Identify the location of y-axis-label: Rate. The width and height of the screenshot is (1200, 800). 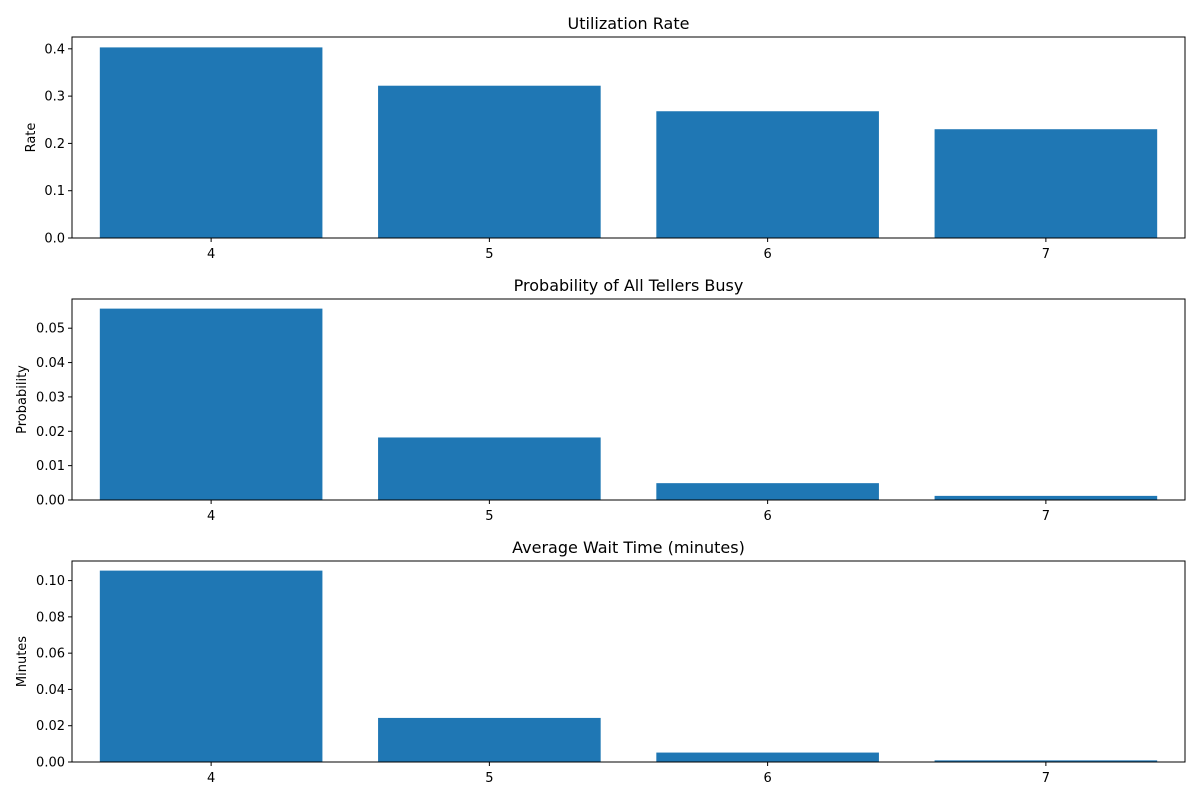
(31, 138).